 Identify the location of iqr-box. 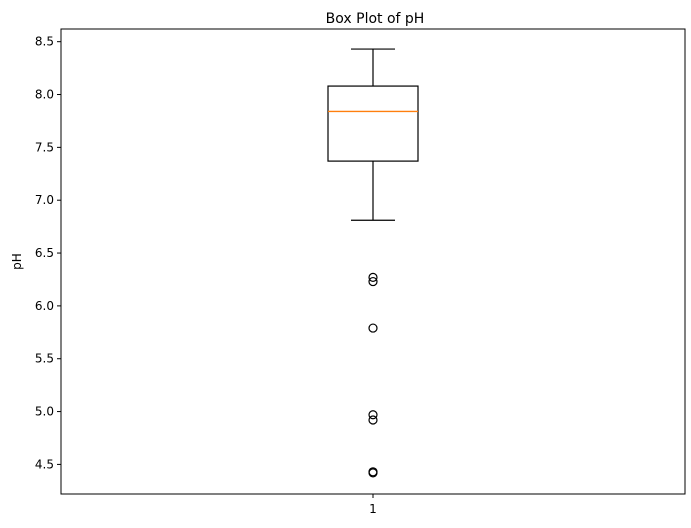
(373, 123).